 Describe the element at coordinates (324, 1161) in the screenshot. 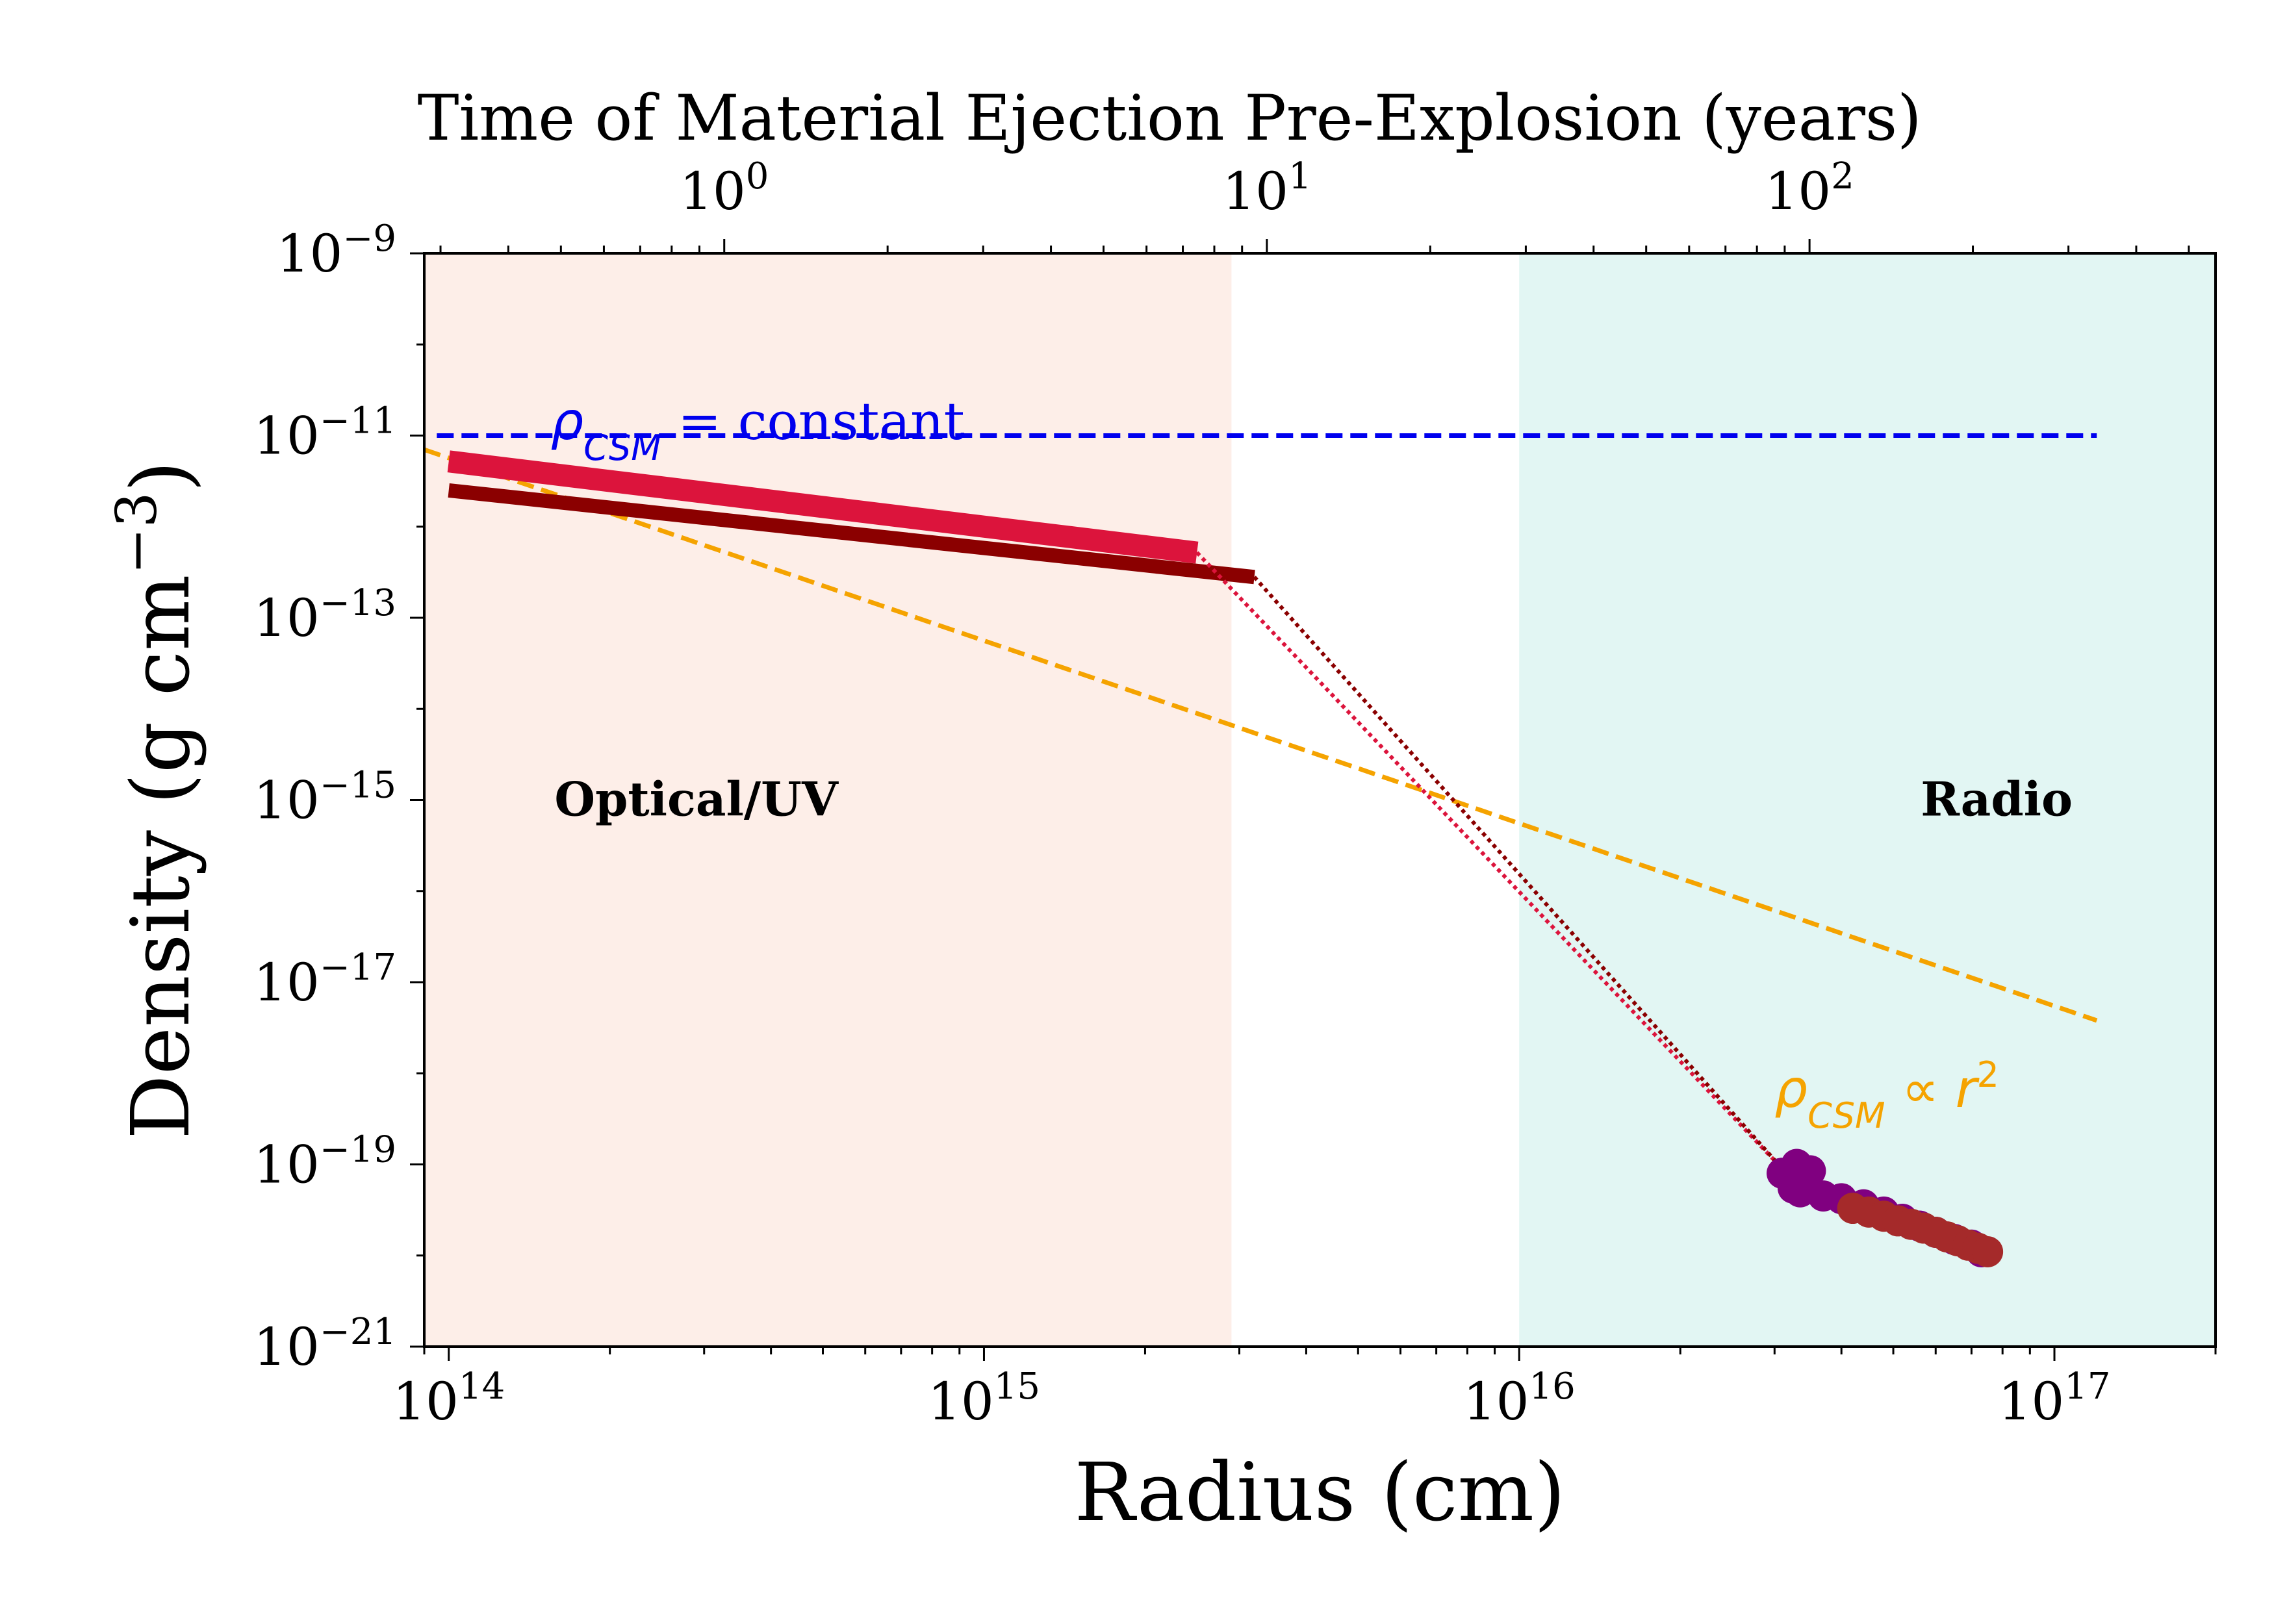

I see `y-tick-label-5: 10−19` at that location.